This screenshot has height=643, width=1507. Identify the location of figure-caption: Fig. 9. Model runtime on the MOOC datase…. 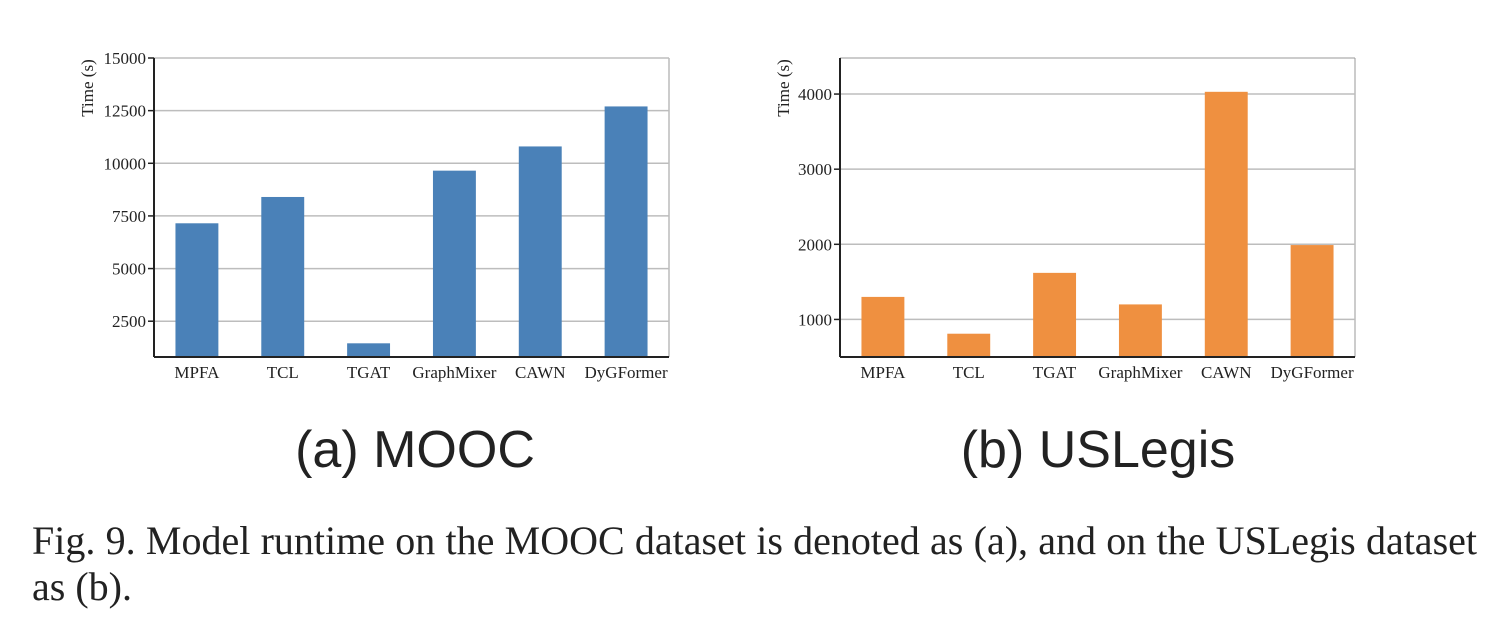
(754, 563).